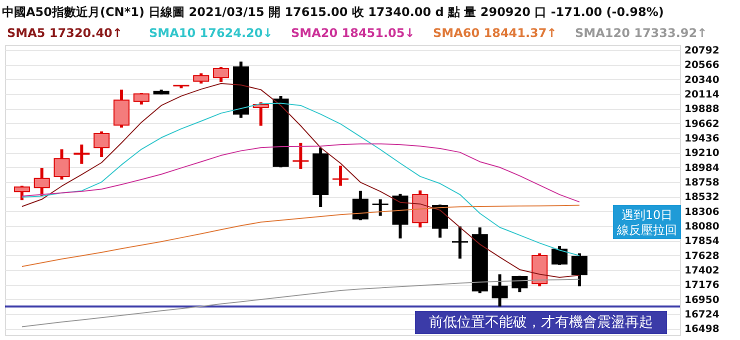  I want to click on y-tick-label: 20114, so click(702, 95).